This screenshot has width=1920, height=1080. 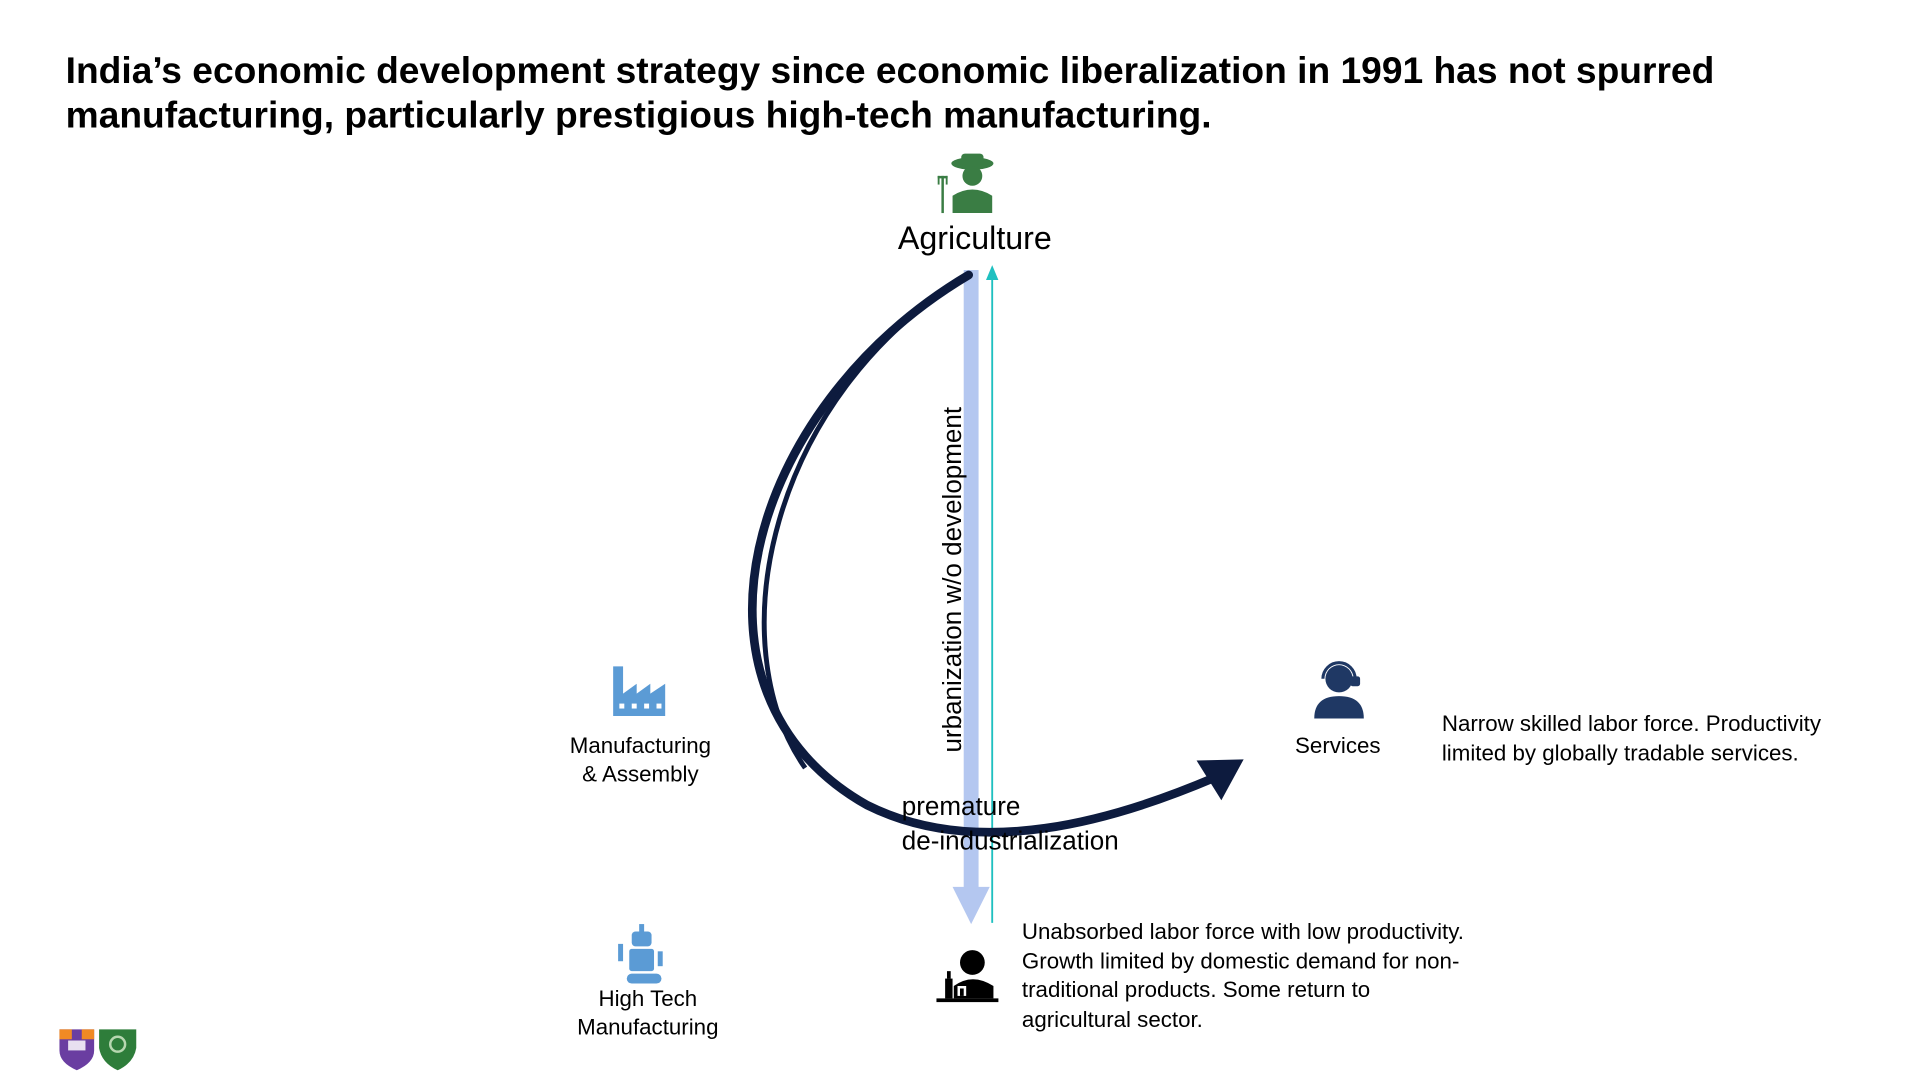 I want to click on disce-logo, so click(x=77, y=1050).